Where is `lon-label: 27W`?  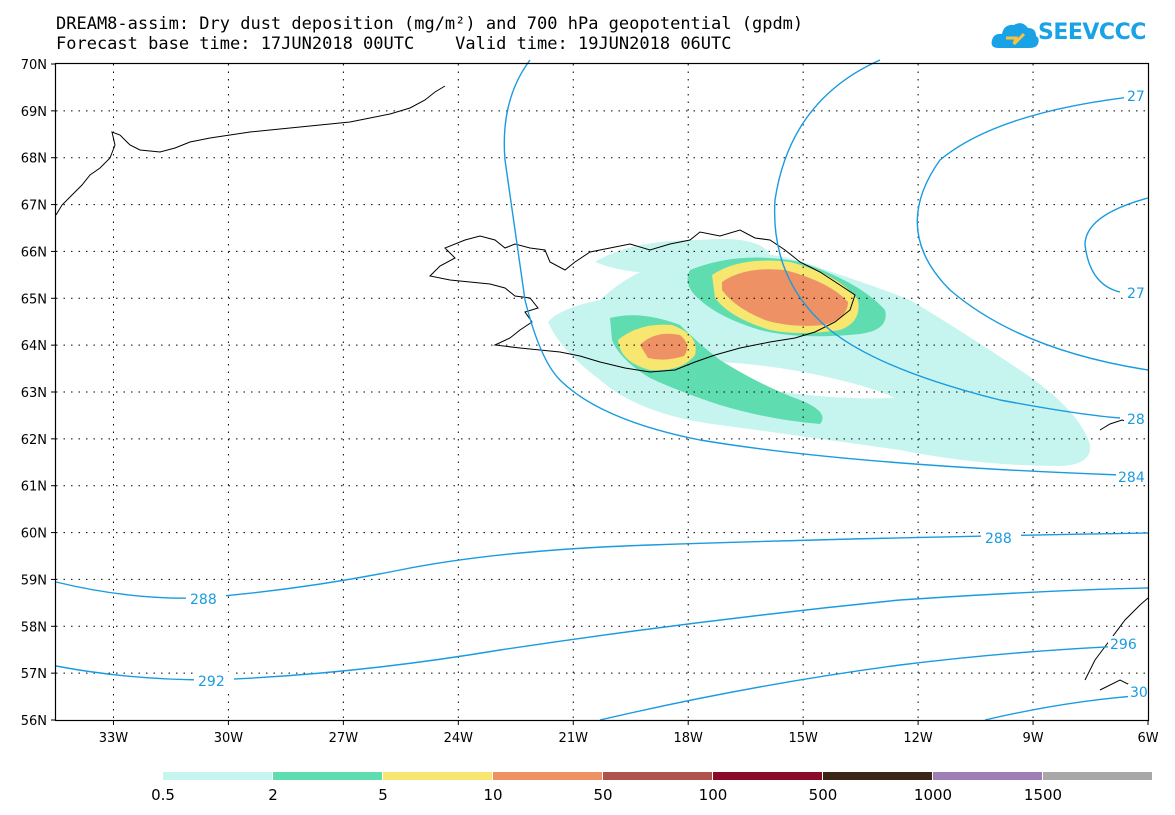
lon-label: 27W is located at coordinates (344, 738).